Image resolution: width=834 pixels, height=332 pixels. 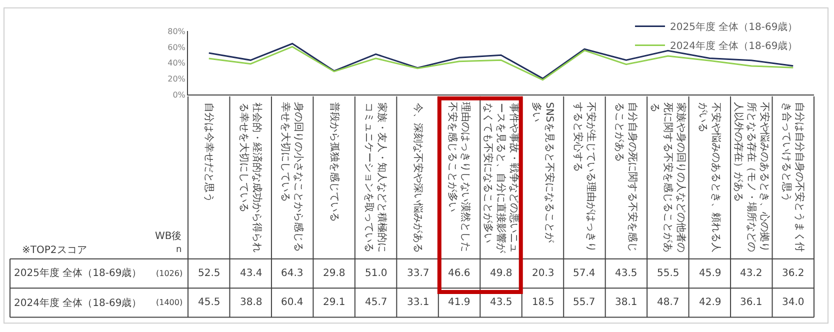 What do you see at coordinates (209, 273) in the screenshot?
I see `data-label: 52.5` at bounding box center [209, 273].